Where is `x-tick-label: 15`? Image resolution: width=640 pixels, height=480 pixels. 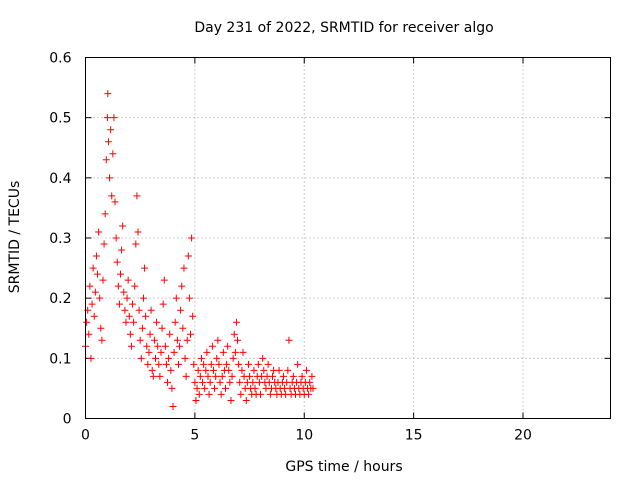
x-tick-label: 15 is located at coordinates (414, 436).